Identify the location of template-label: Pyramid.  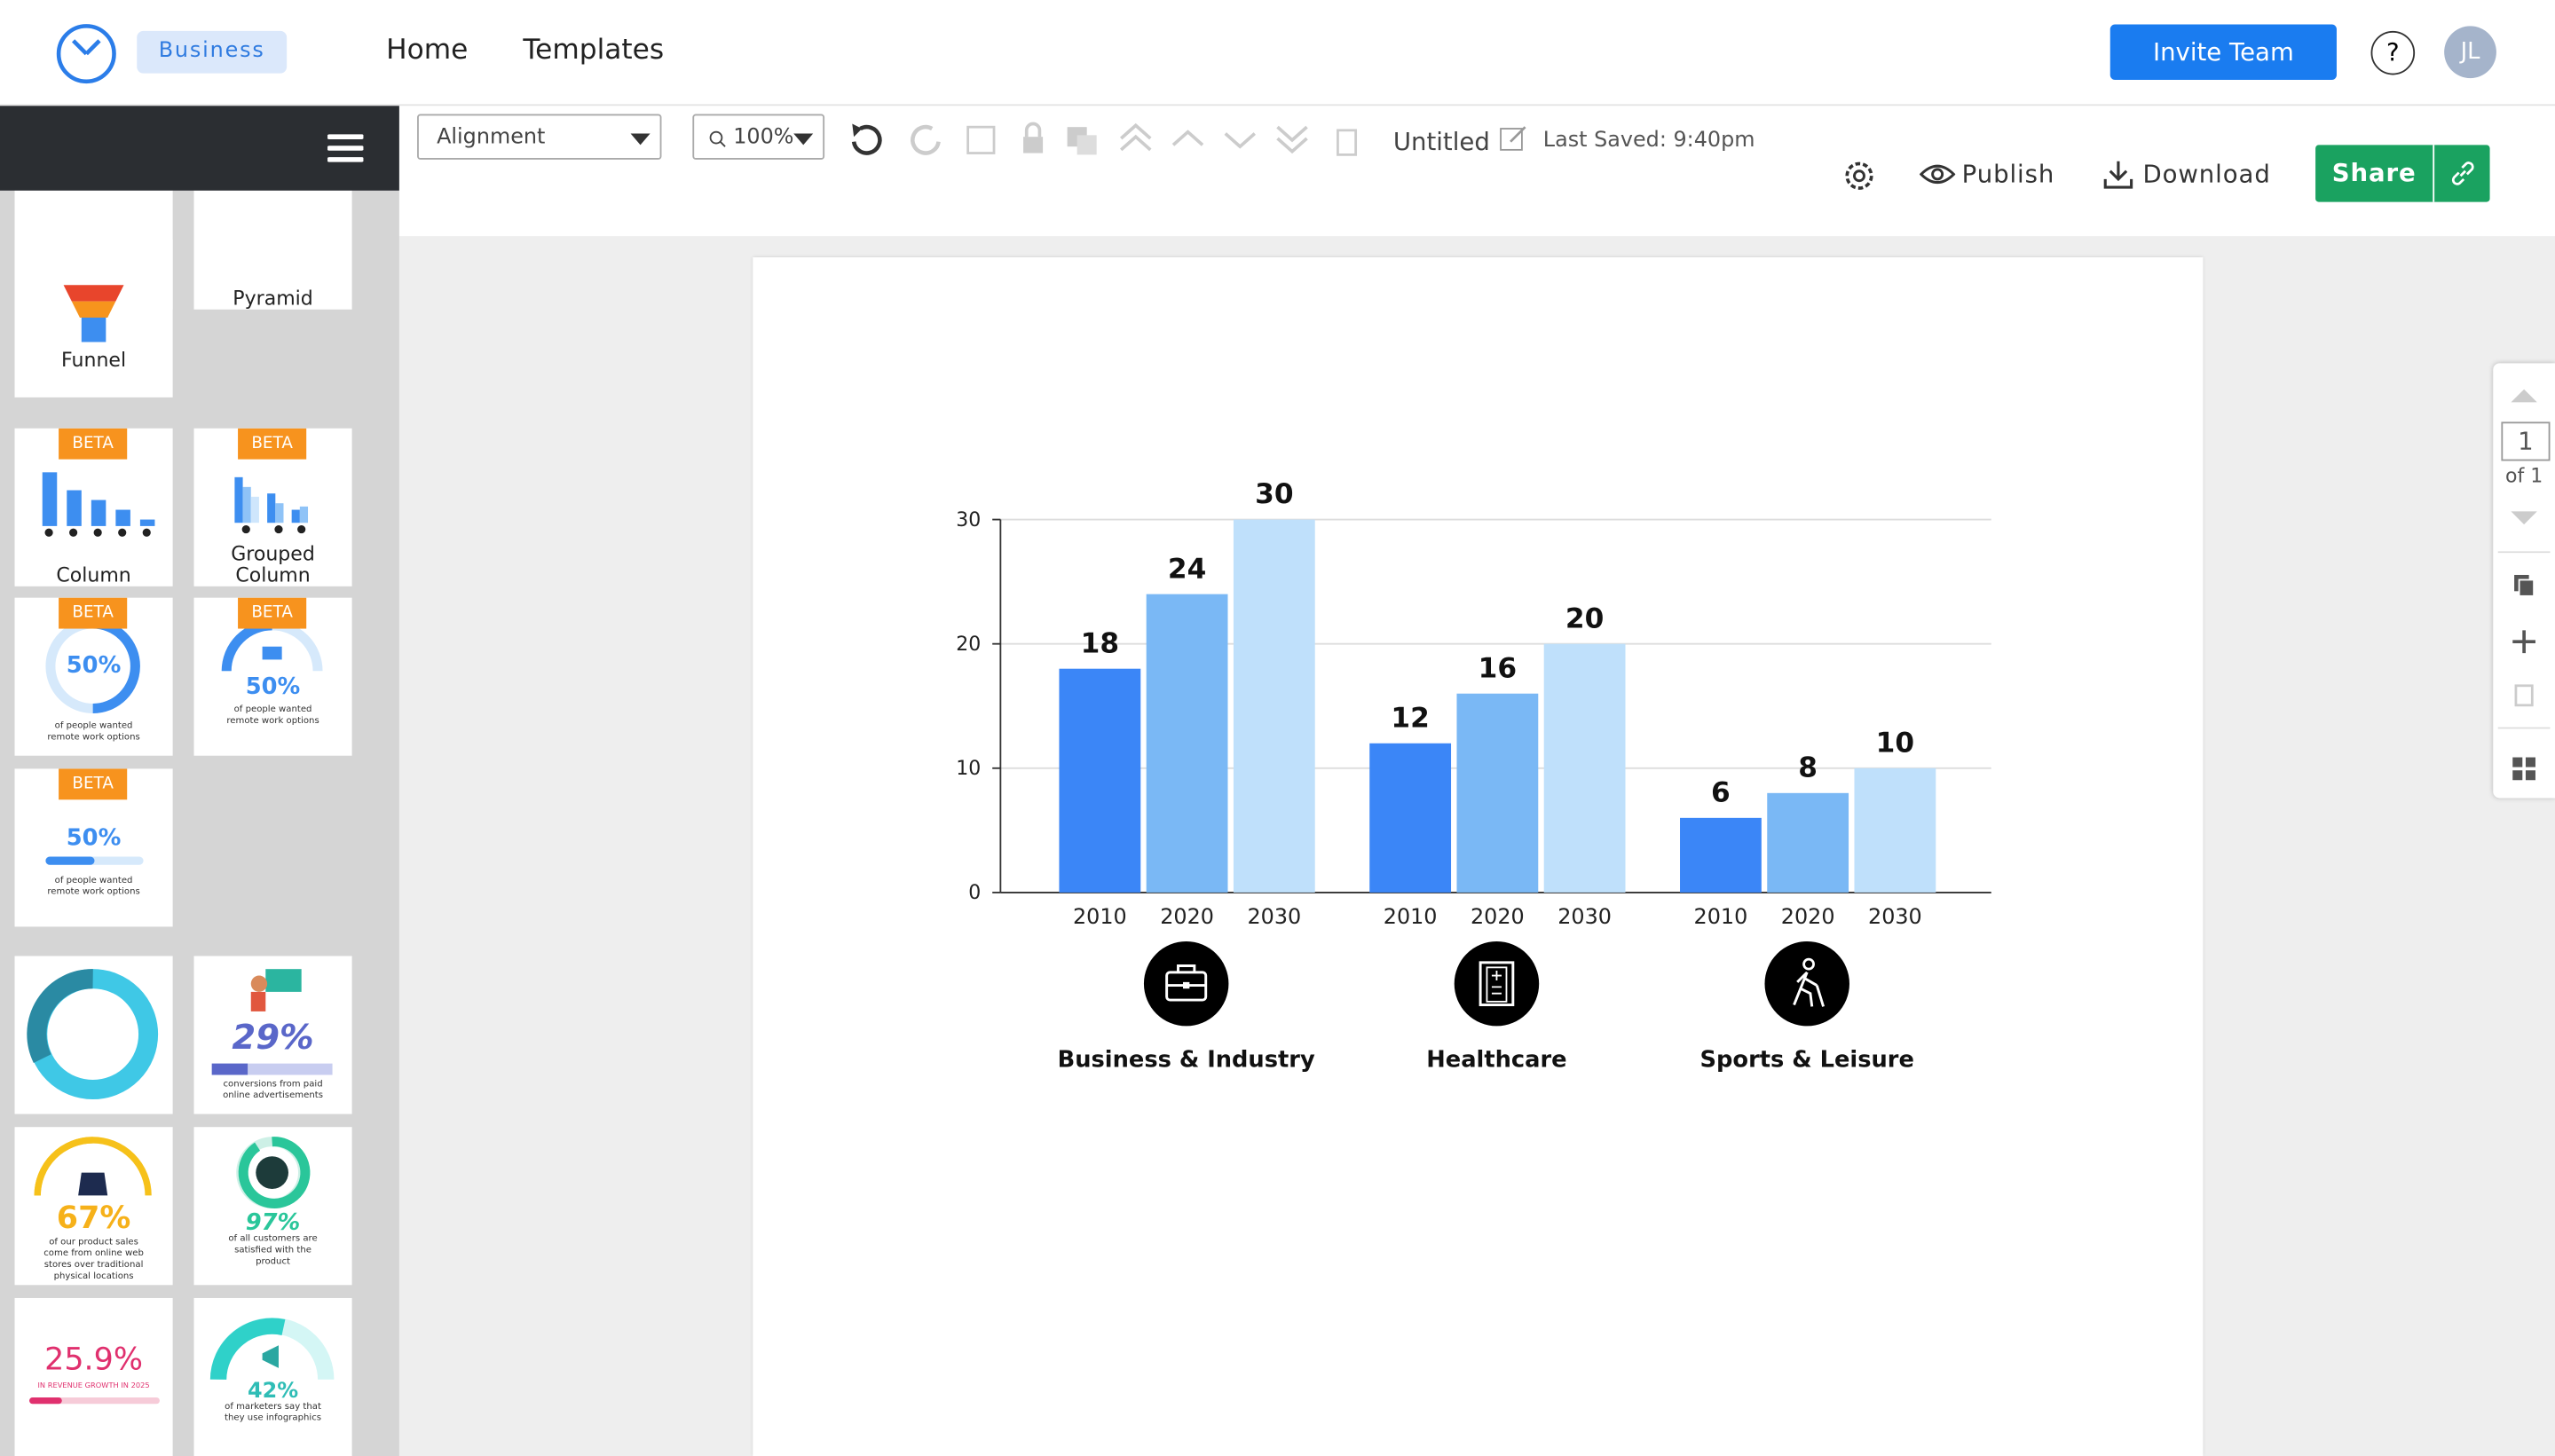
(273, 298).